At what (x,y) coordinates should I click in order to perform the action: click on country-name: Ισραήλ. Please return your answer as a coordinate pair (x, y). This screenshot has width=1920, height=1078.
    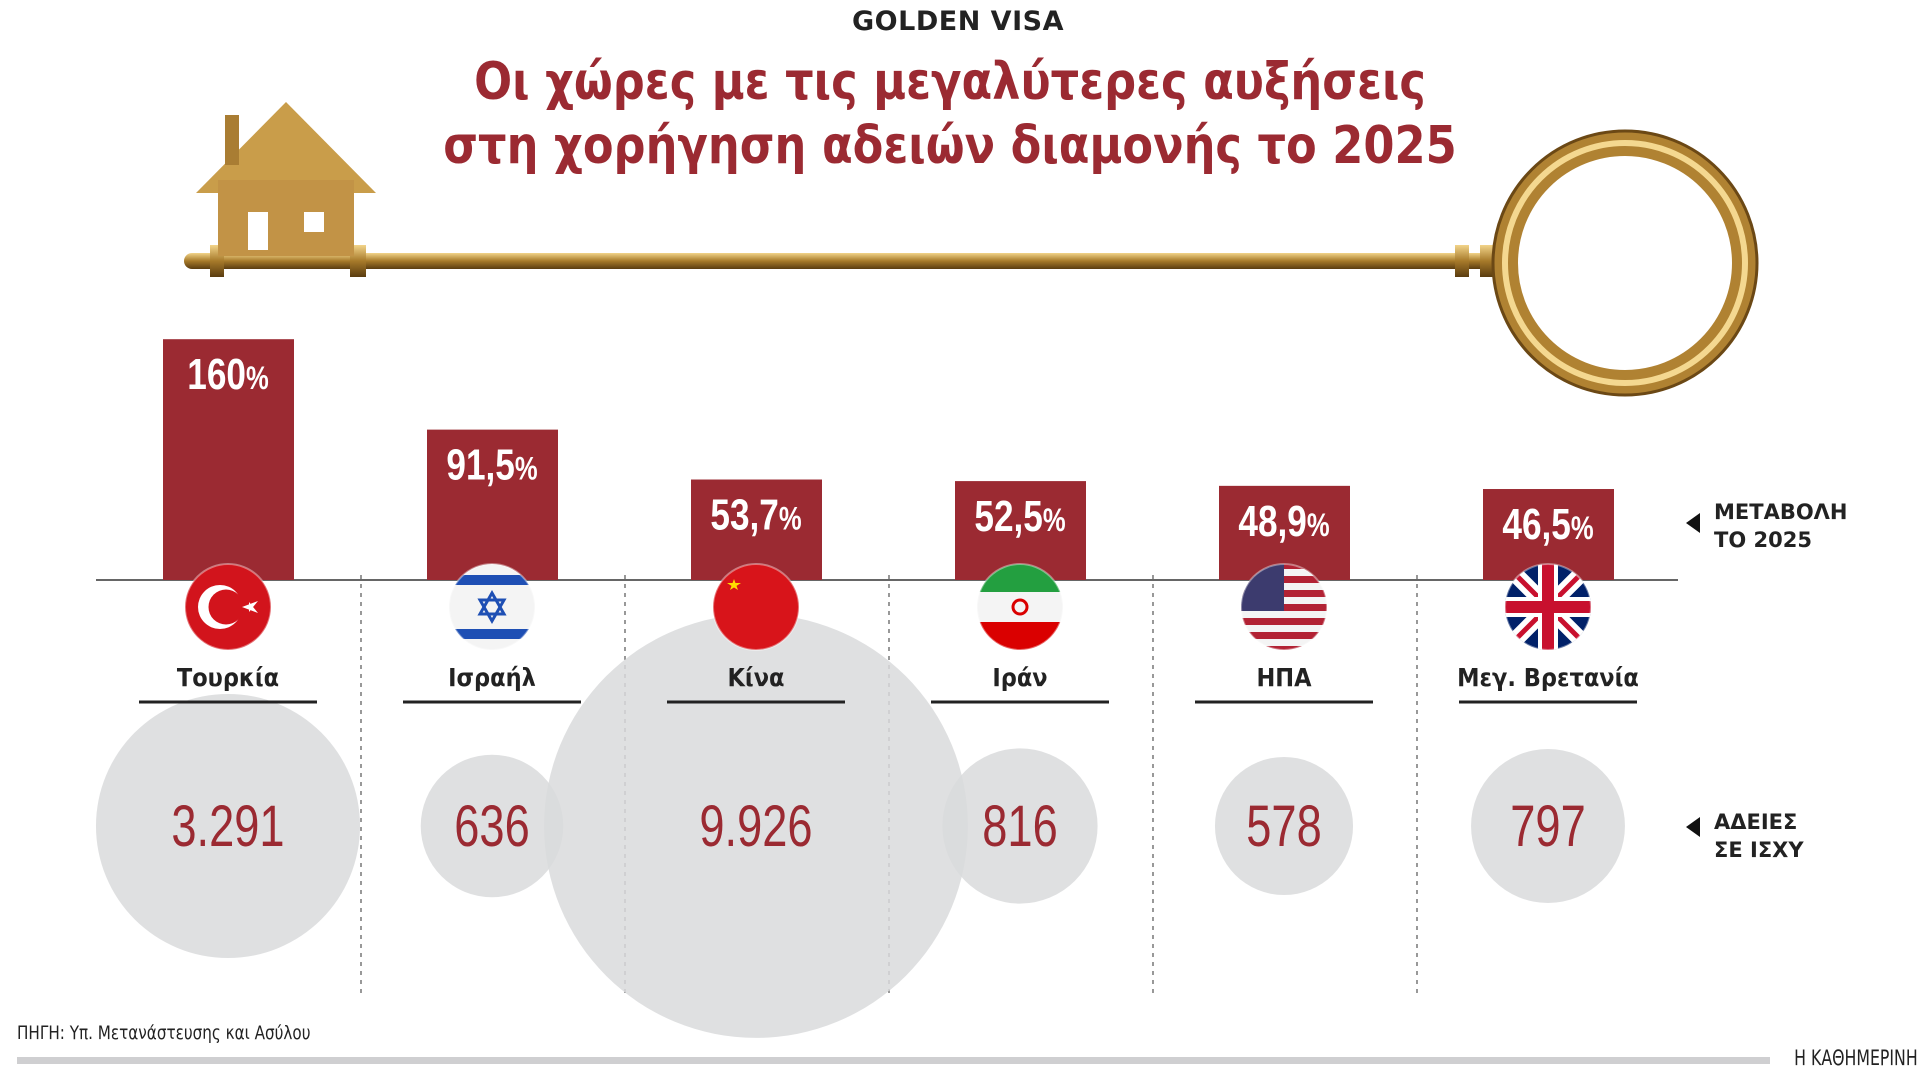
    Looking at the image, I should click on (492, 677).